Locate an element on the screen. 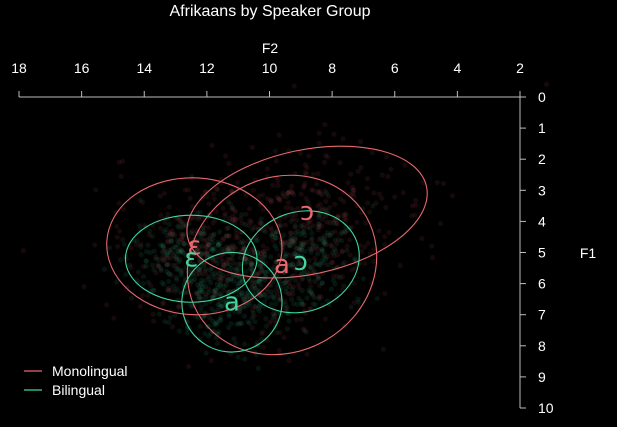 This screenshot has width=617, height=427. legend-label-bilingual: Bilingual is located at coordinates (78, 390).